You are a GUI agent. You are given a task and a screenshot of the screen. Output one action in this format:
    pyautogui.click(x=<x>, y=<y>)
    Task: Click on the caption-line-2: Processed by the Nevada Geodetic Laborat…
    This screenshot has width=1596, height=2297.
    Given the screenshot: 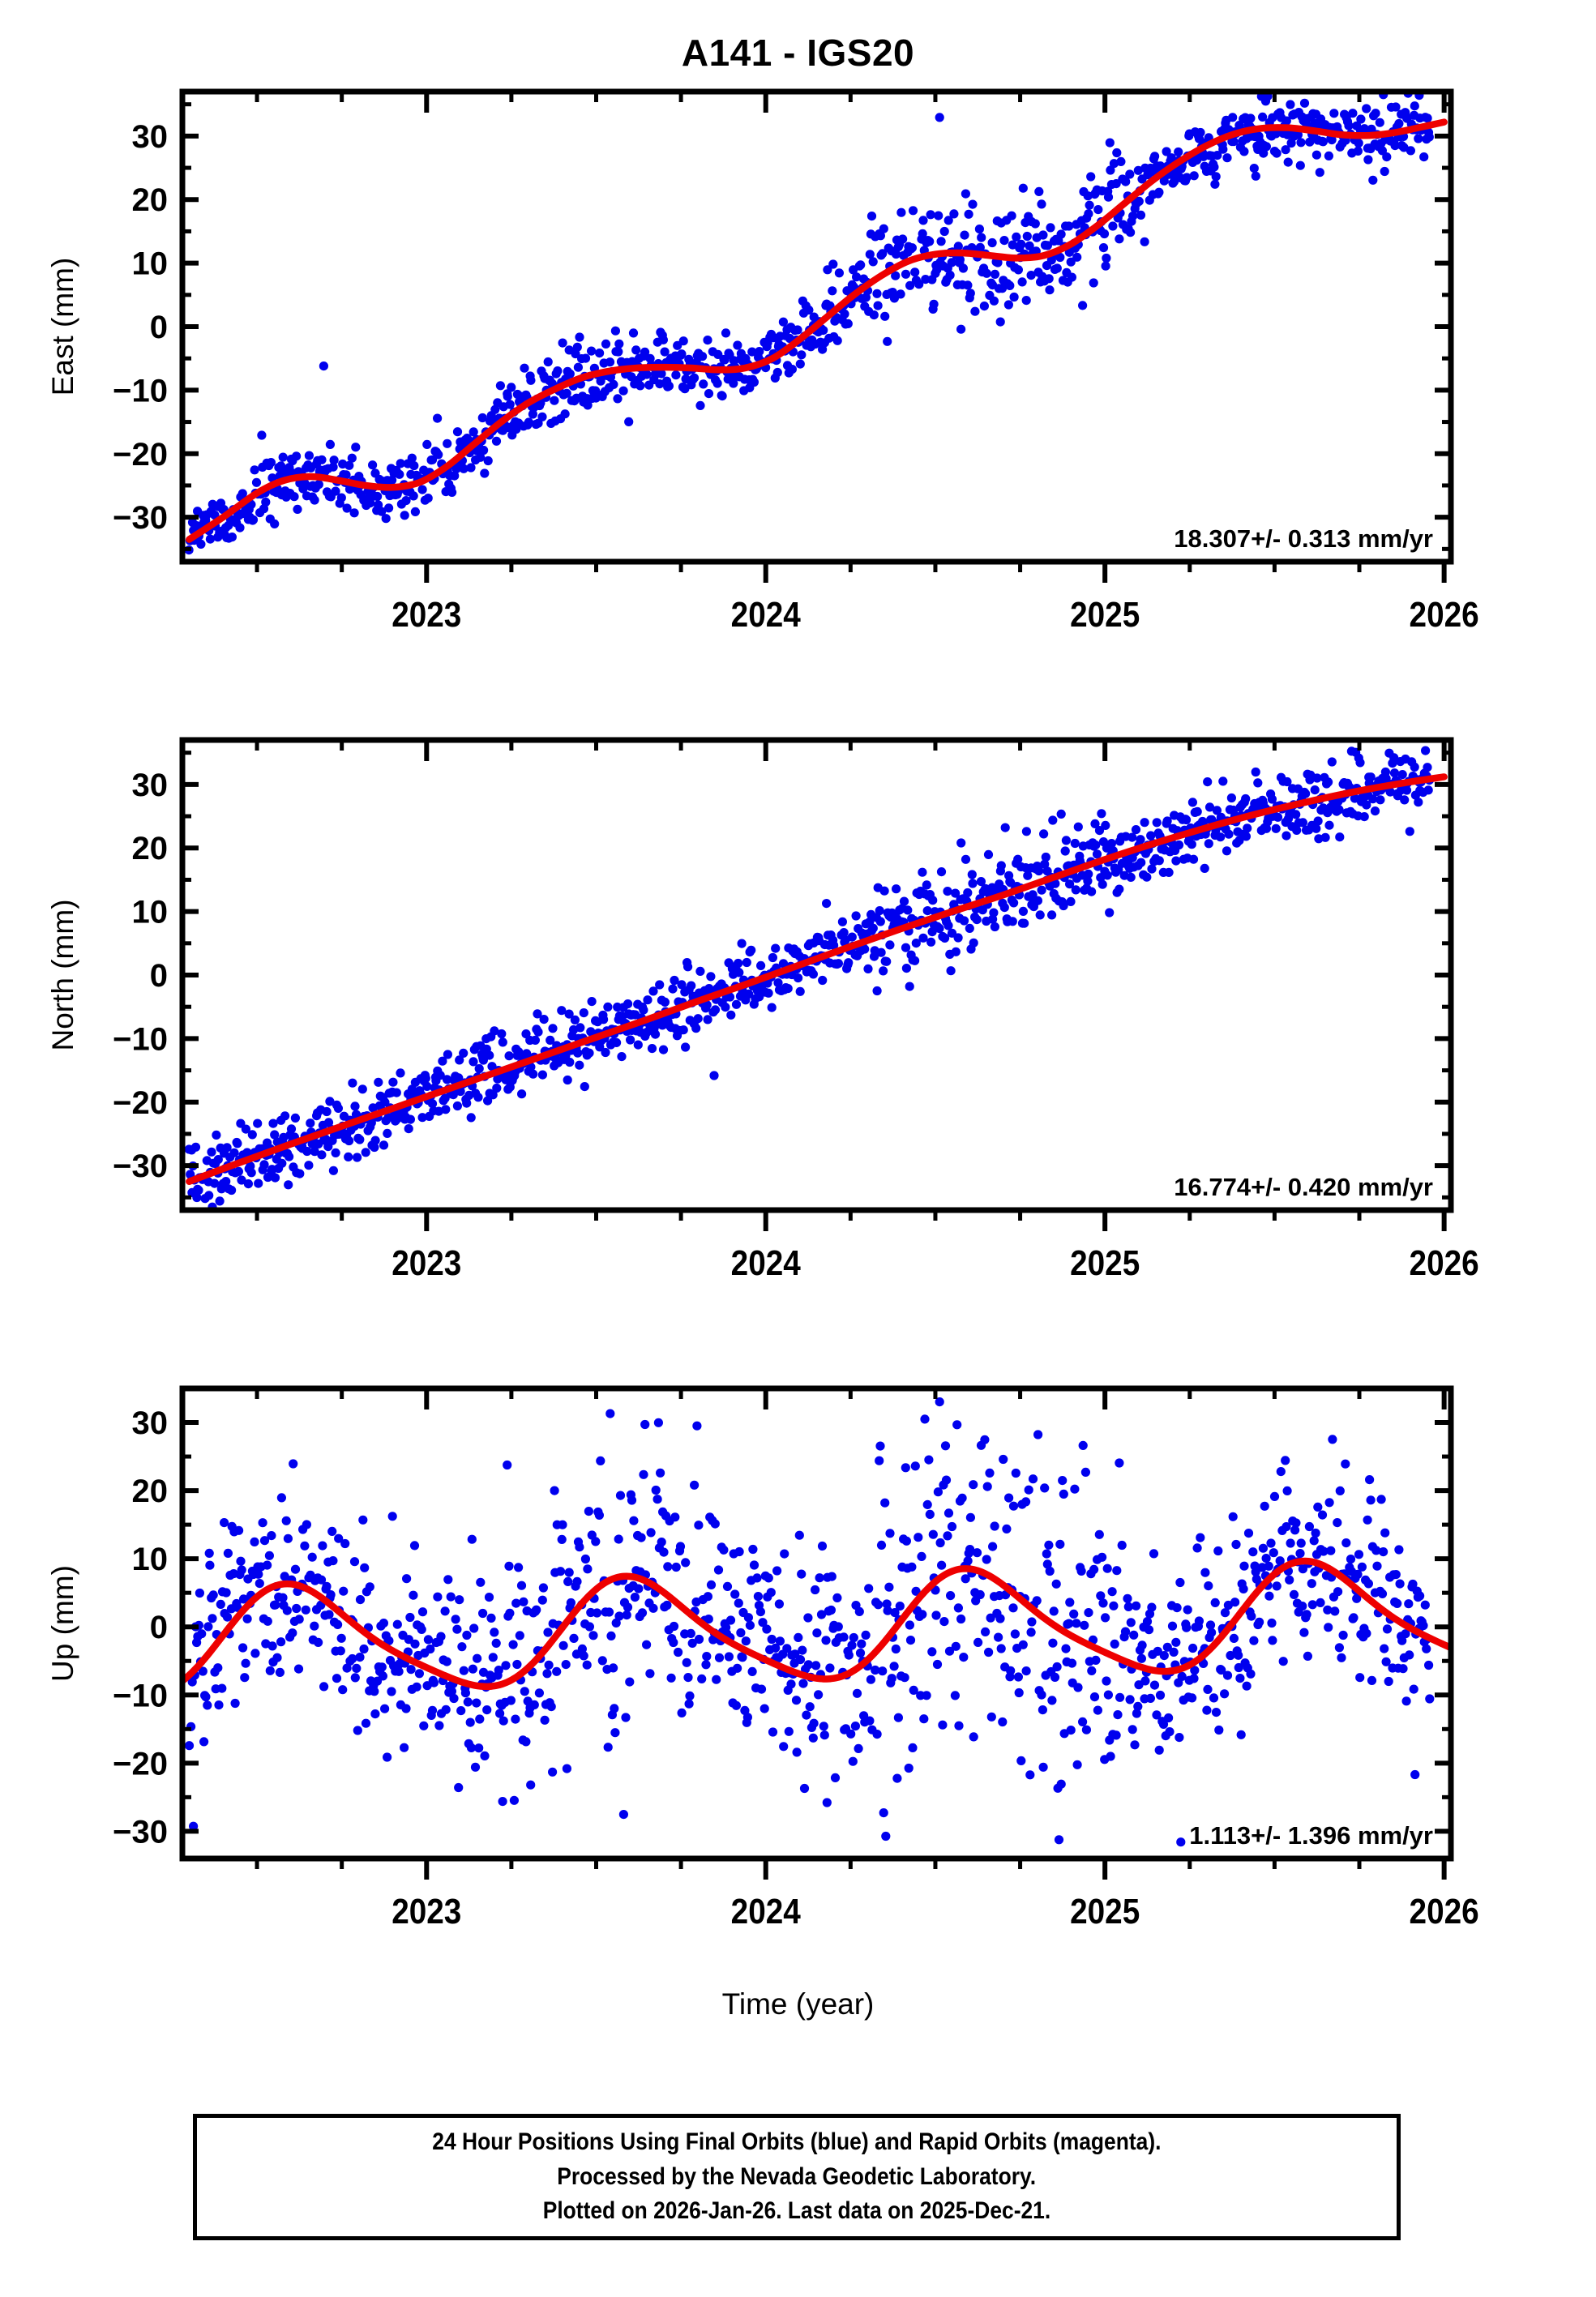 What is the action you would take?
    pyautogui.click(x=797, y=2176)
    